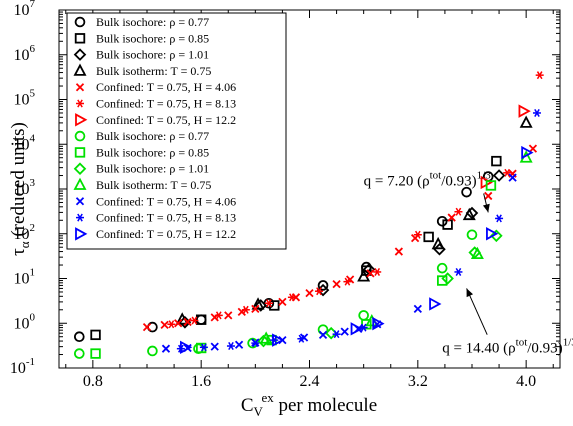 This screenshot has height=426, width=573. Describe the element at coordinates (25, 321) in the screenshot. I see `y-tick-label: 10⁰` at that location.